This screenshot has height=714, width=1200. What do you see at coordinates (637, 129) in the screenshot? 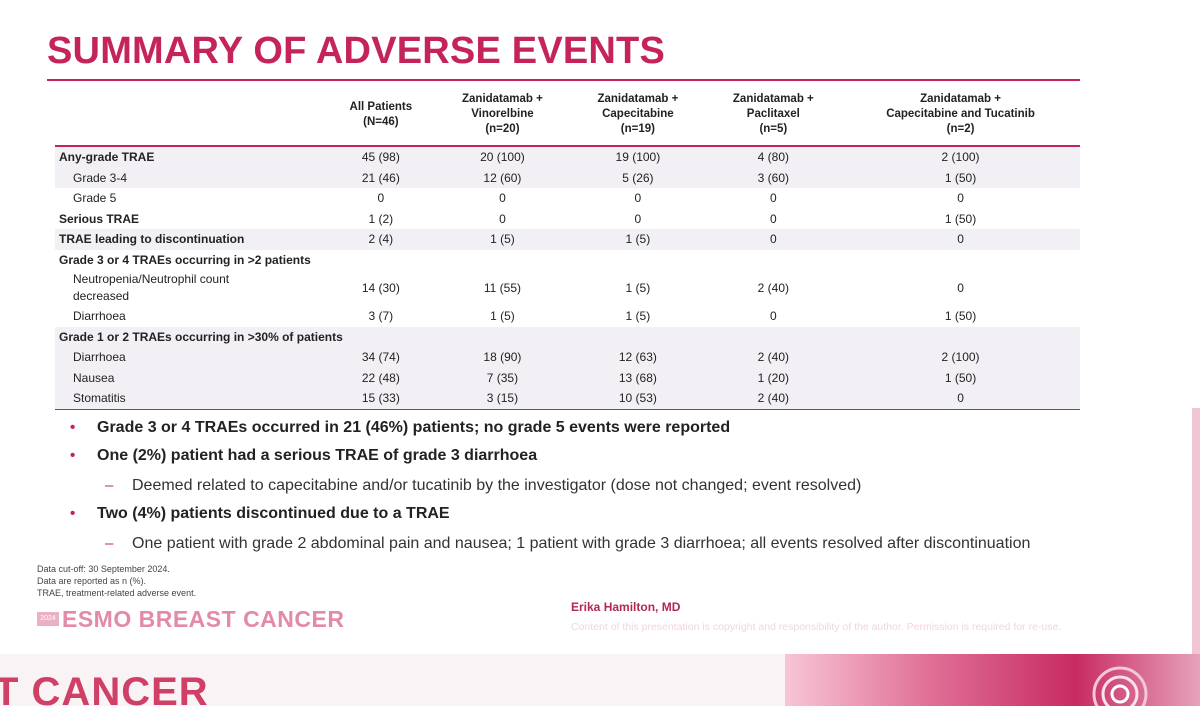
I see `header-line: (n=19)` at bounding box center [637, 129].